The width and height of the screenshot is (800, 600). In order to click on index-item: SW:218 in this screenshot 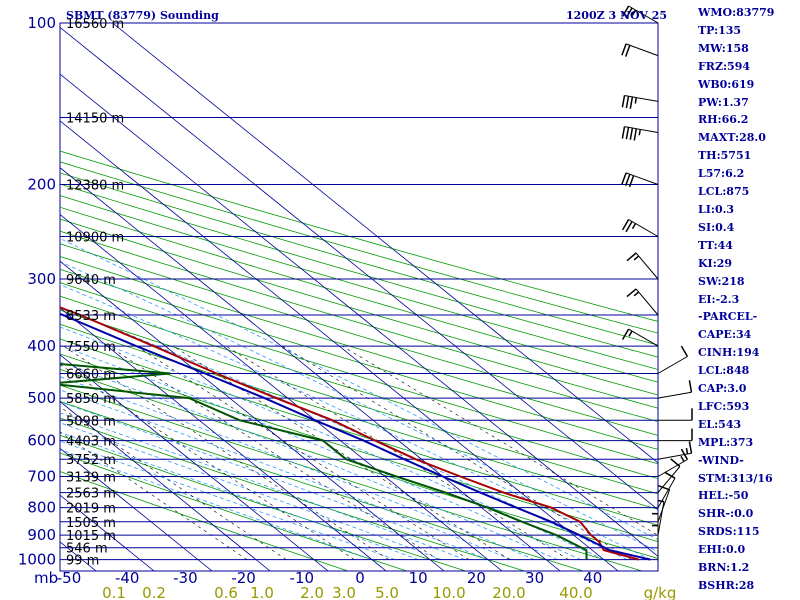, I will do `click(721, 281)`.